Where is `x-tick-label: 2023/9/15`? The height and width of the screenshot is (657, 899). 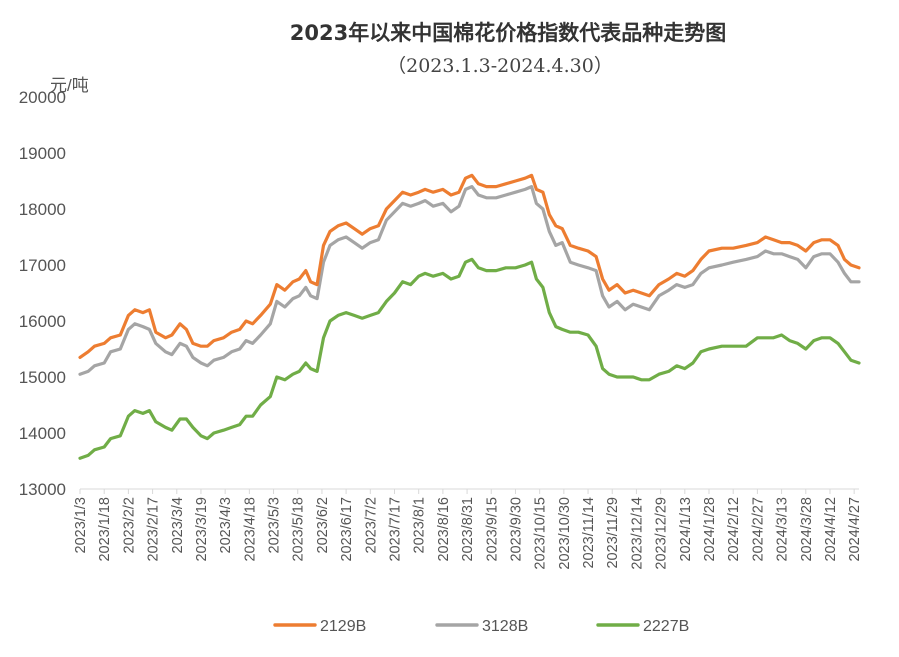
x-tick-label: 2023/9/15 is located at coordinates (492, 529).